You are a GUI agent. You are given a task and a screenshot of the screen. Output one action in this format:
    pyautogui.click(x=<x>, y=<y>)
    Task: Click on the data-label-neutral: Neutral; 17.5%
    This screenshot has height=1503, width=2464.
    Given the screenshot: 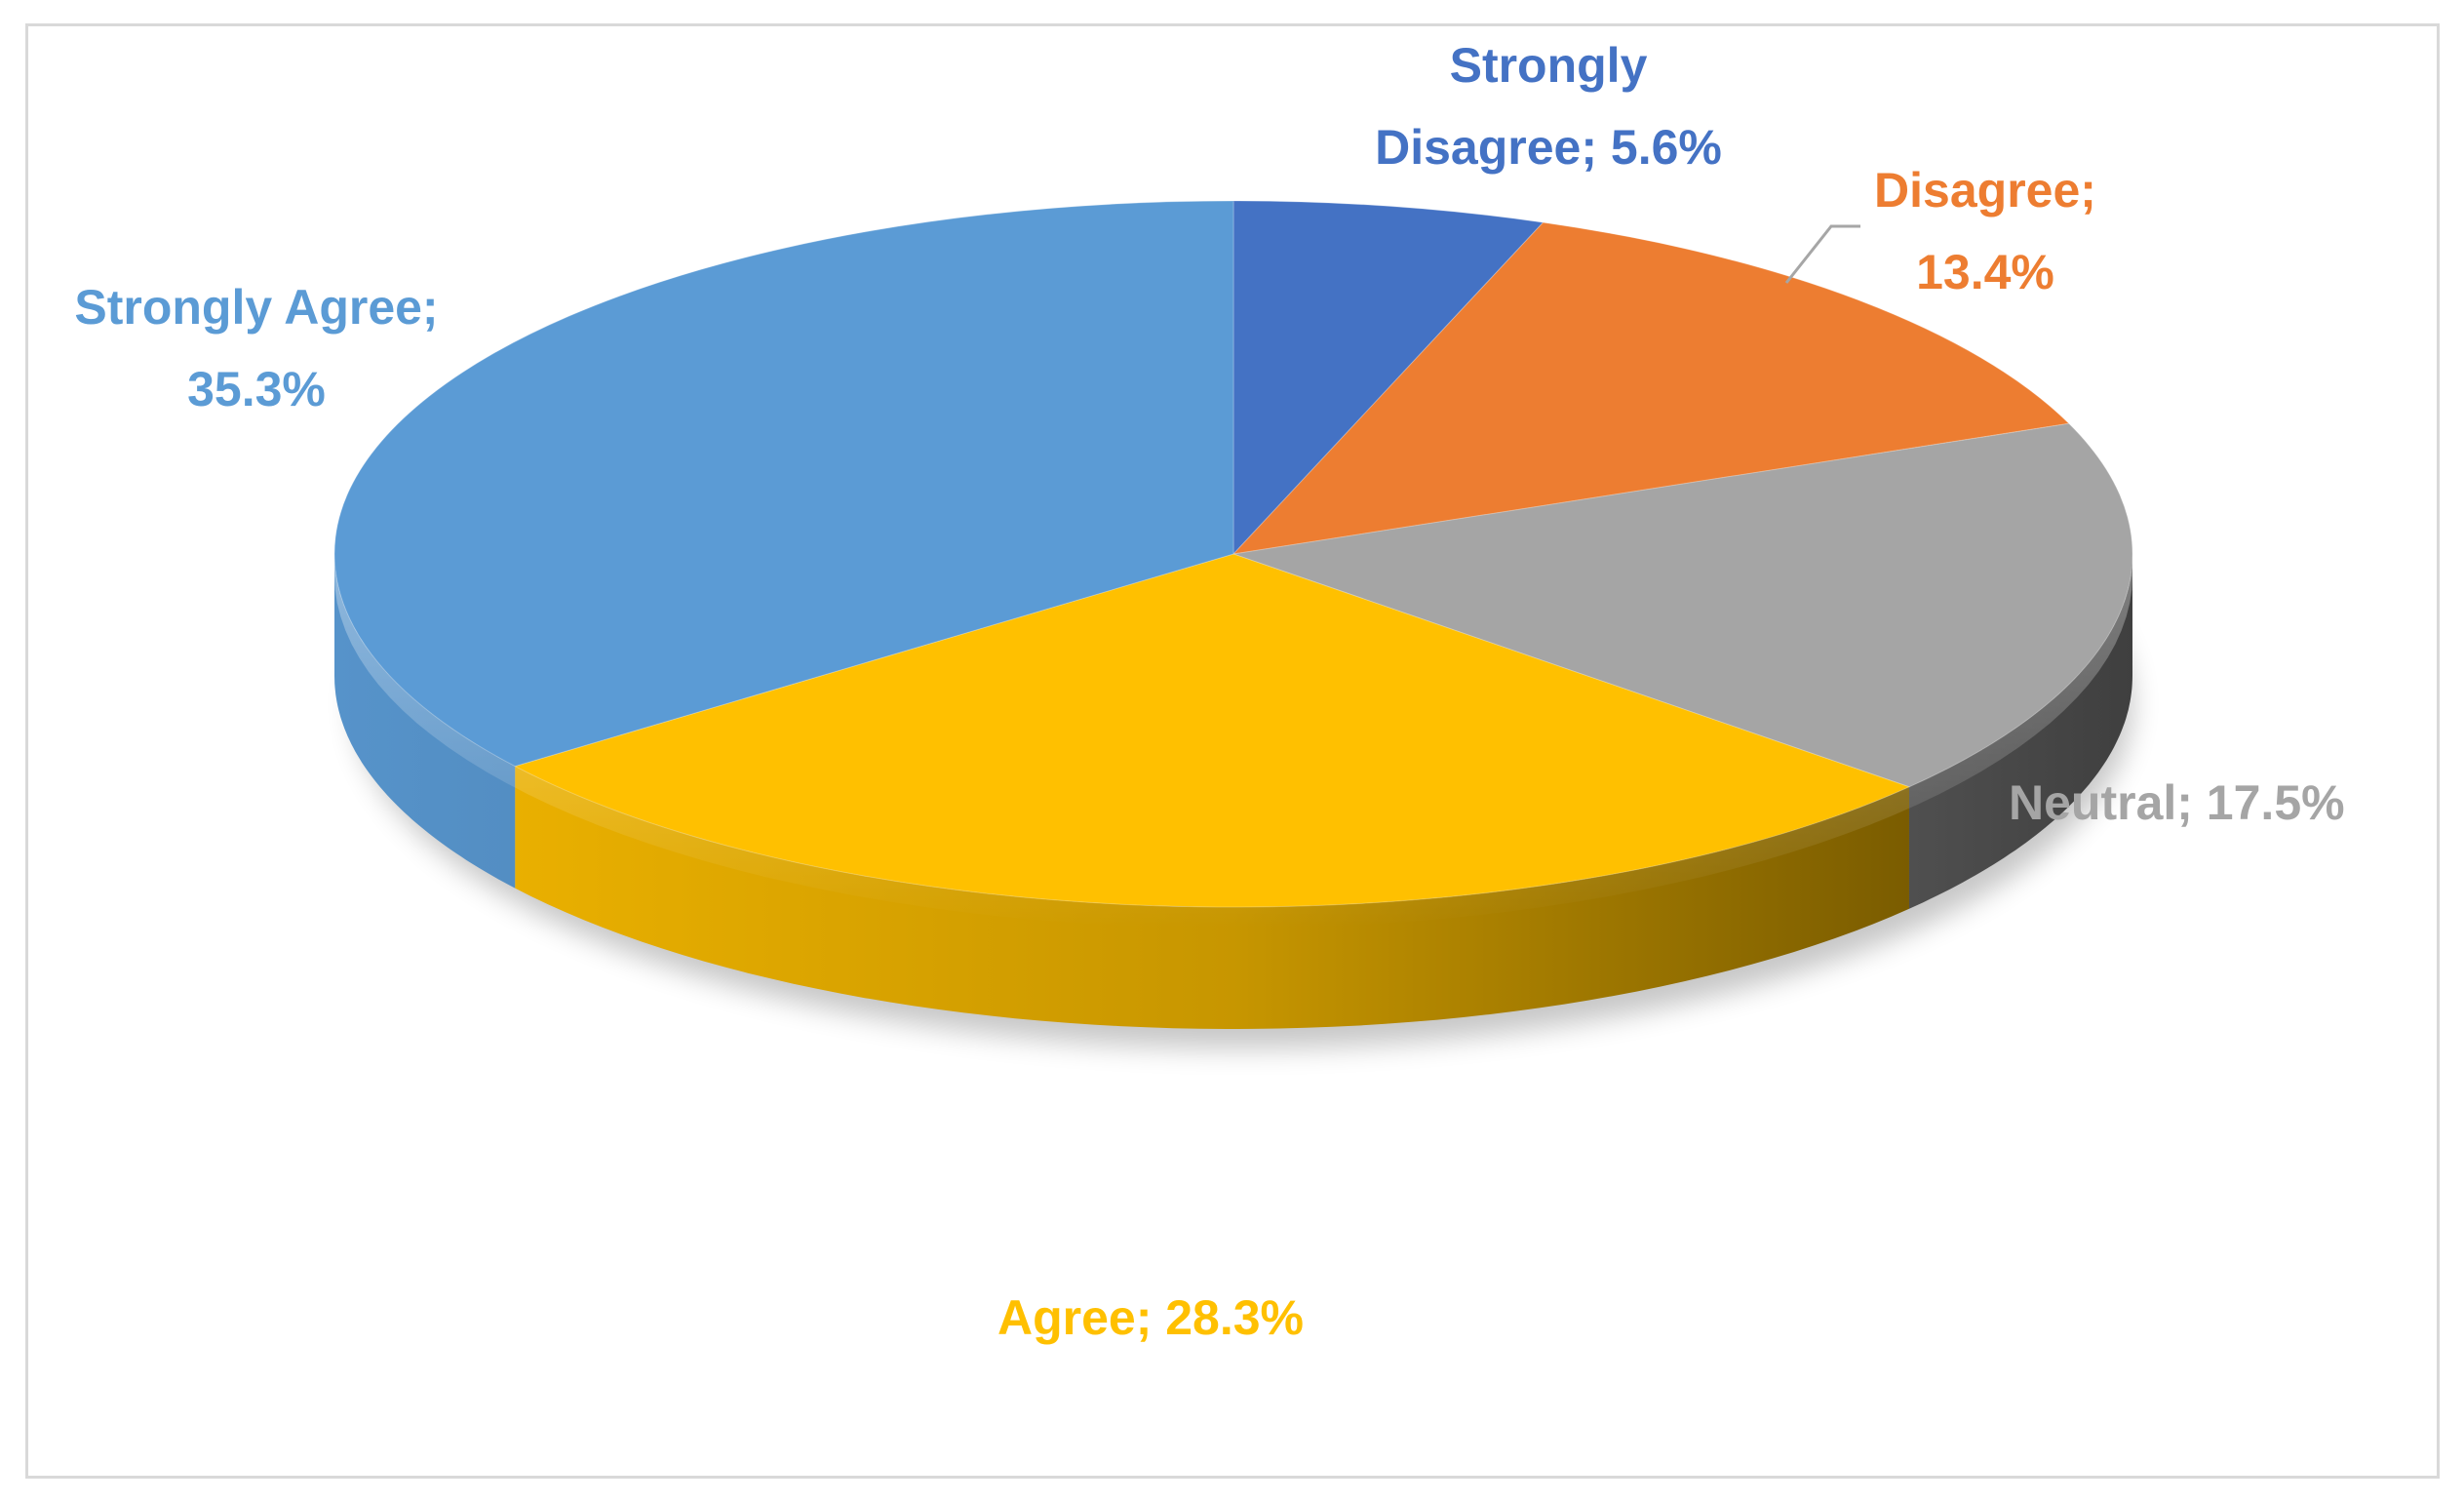 What is the action you would take?
    pyautogui.click(x=2177, y=802)
    